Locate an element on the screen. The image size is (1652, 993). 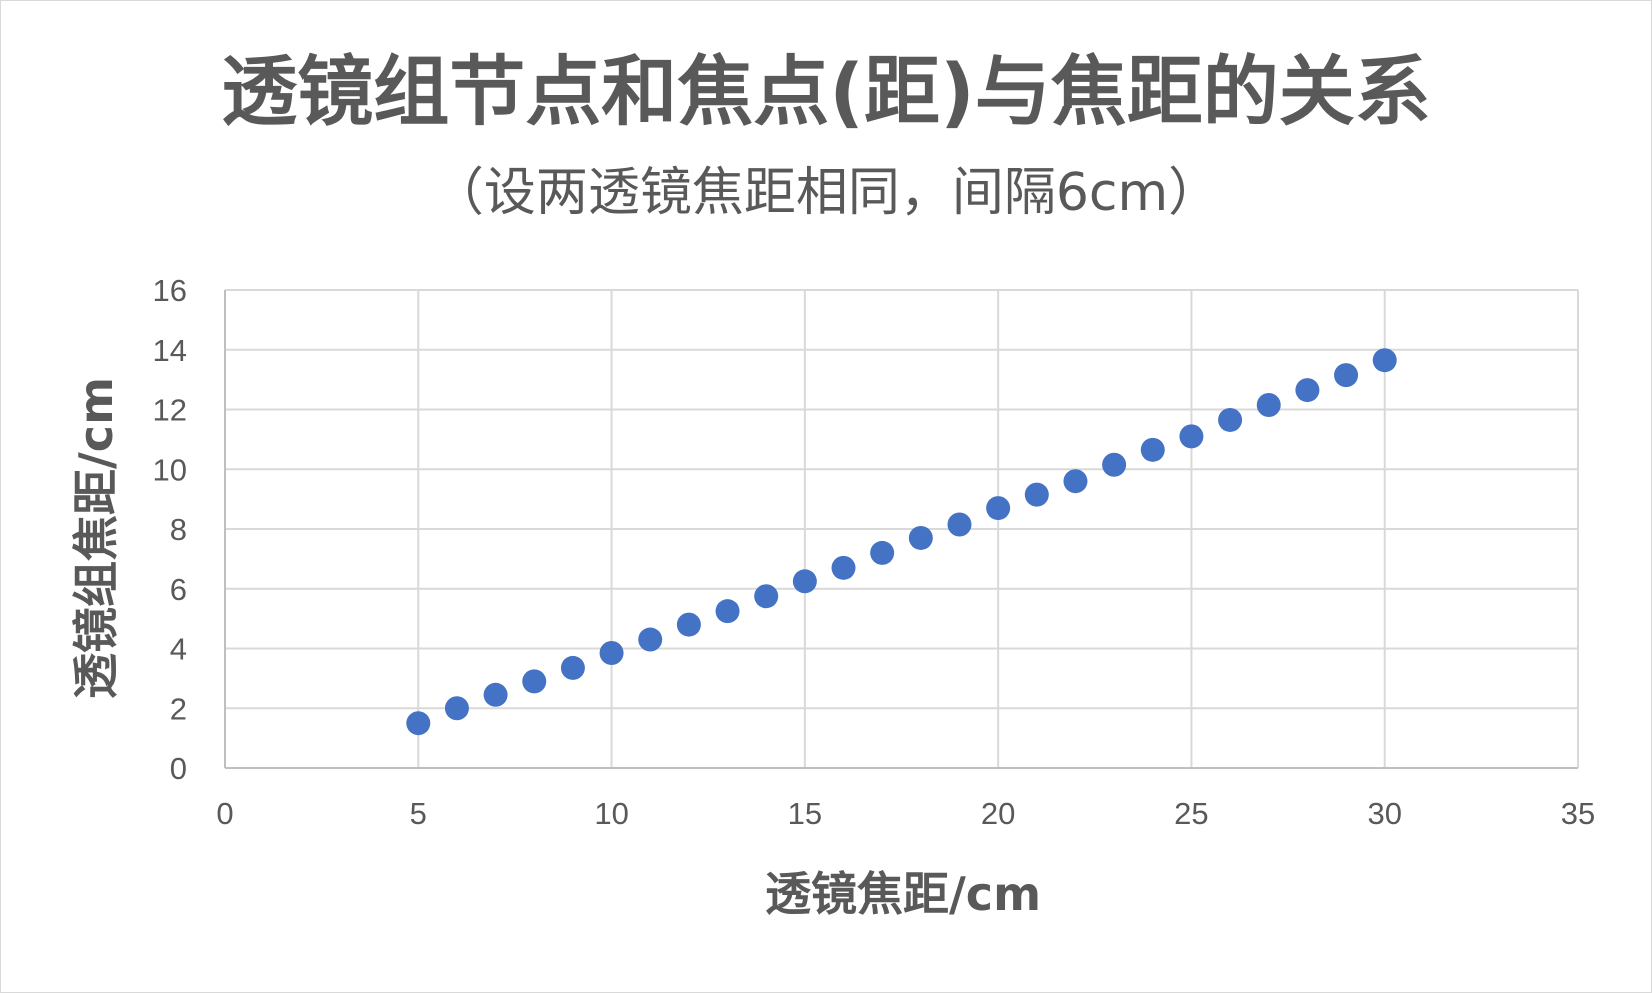
y-tick-label: 0 is located at coordinates (178, 768).